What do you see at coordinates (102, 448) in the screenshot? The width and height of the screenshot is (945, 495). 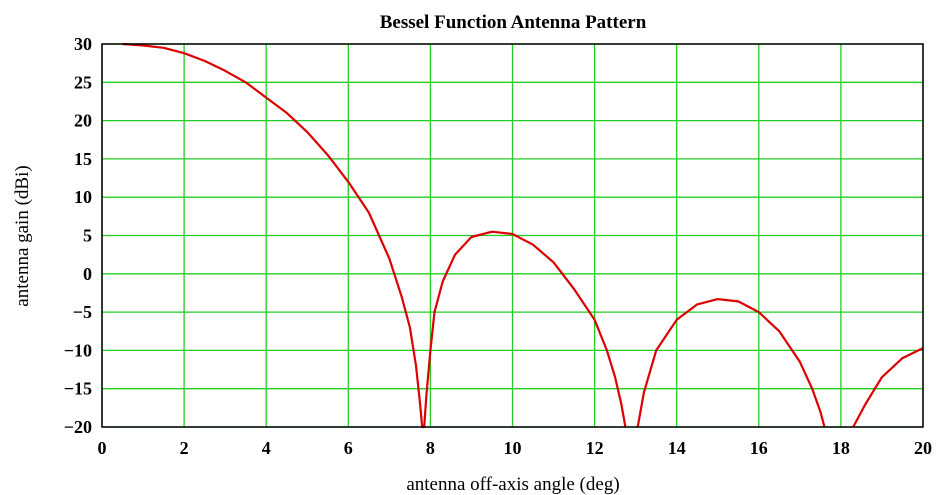 I see `x-tick-label: 0` at bounding box center [102, 448].